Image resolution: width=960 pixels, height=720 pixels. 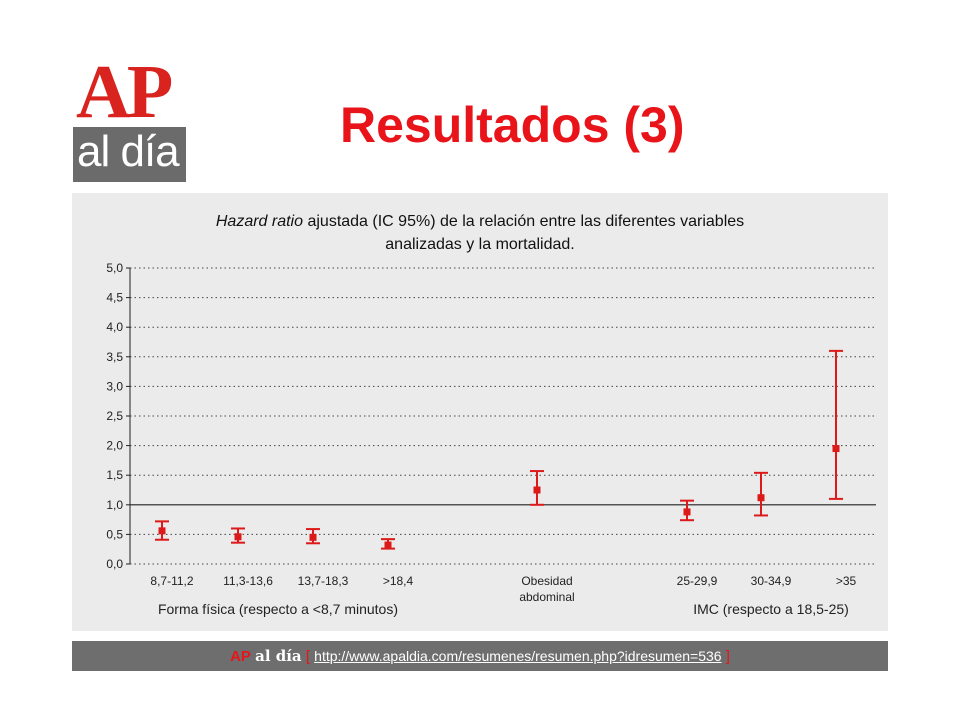 I want to click on group-label-imc: IMC (respecto a 18,5-25), so click(x=771, y=609).